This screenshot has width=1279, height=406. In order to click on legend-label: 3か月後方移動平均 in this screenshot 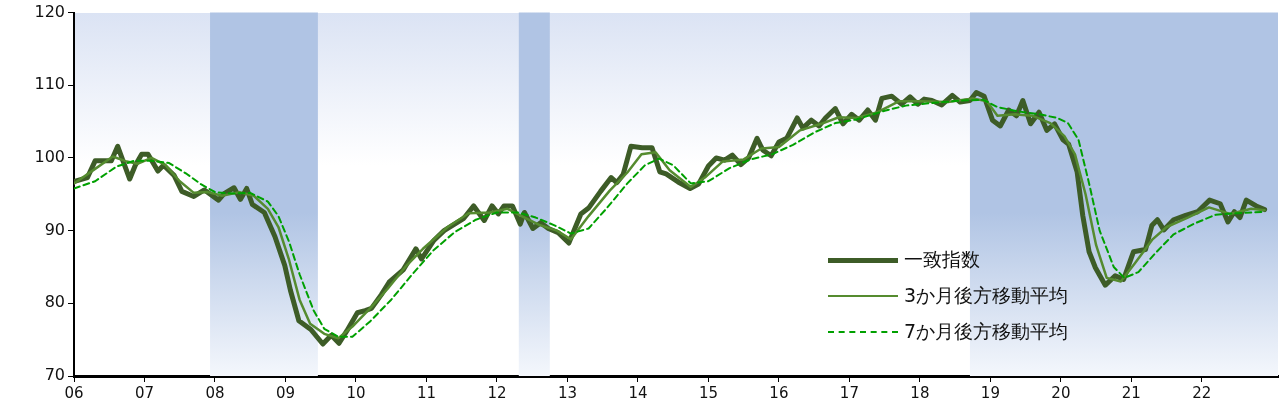, I will do `click(985, 295)`.